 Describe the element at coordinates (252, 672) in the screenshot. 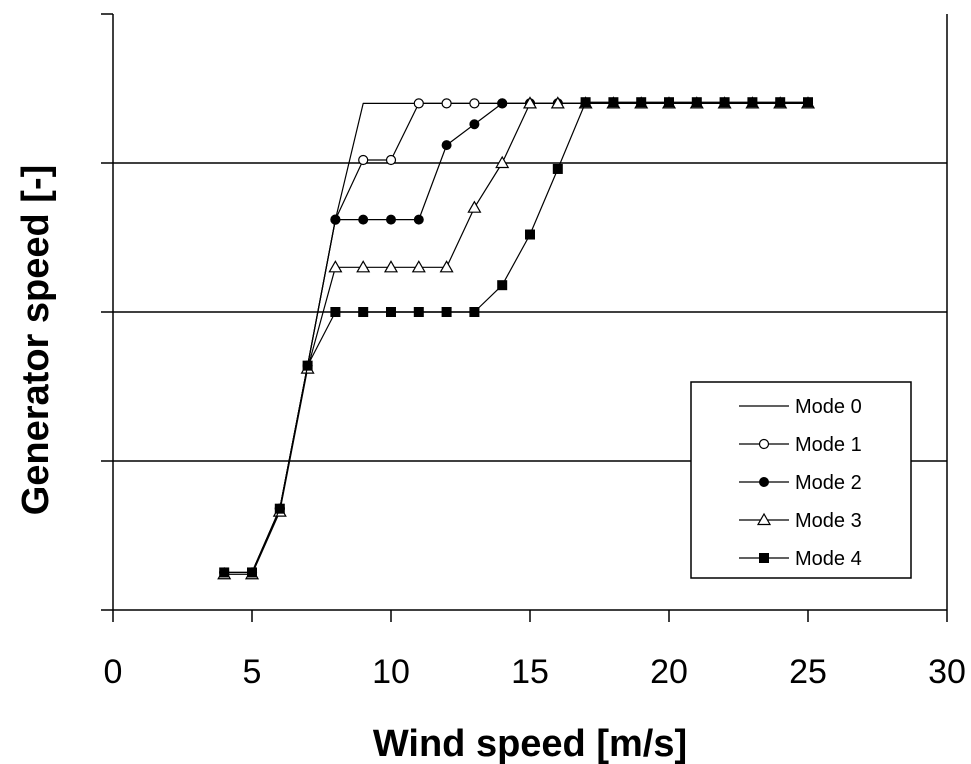

I see `x-tick-label: 5` at that location.